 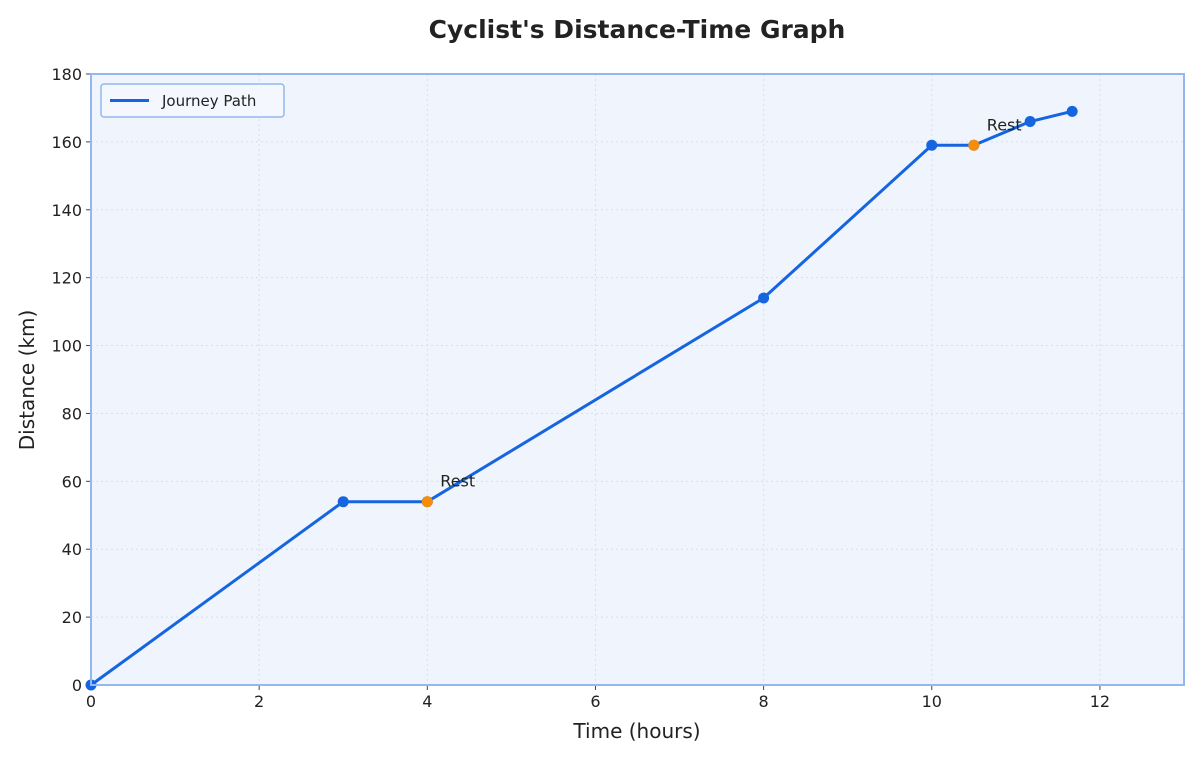 I want to click on y-axis-label: Distance (km), so click(x=27, y=380).